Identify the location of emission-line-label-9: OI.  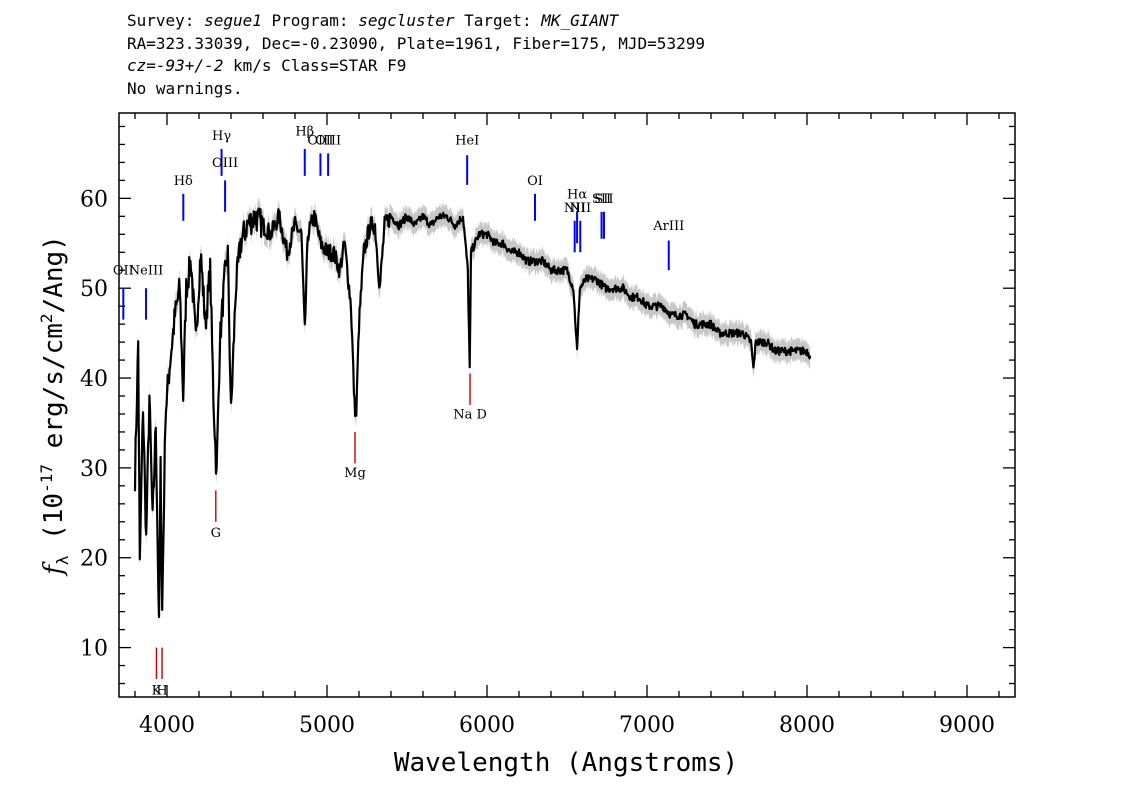
(535, 181).